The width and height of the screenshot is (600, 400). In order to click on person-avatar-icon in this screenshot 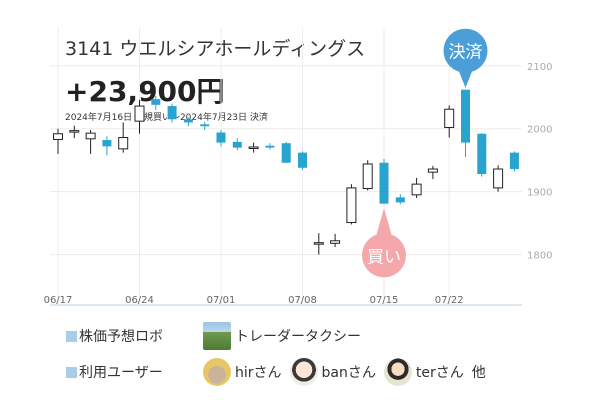, I will do `click(303, 372)`.